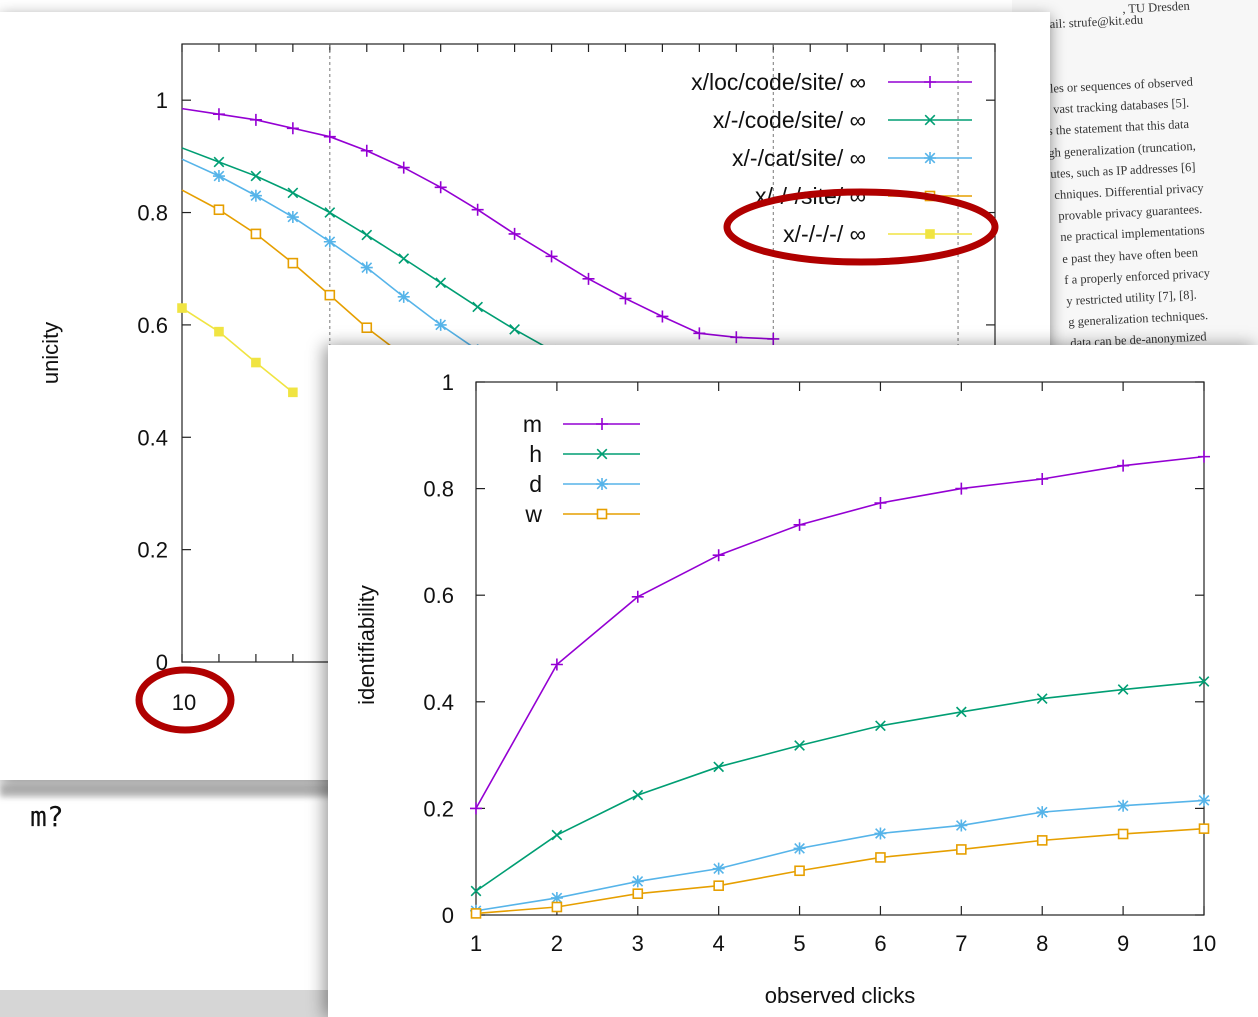  Describe the element at coordinates (1132, 234) in the screenshot. I see `paper-line: ne practical implementations` at that location.